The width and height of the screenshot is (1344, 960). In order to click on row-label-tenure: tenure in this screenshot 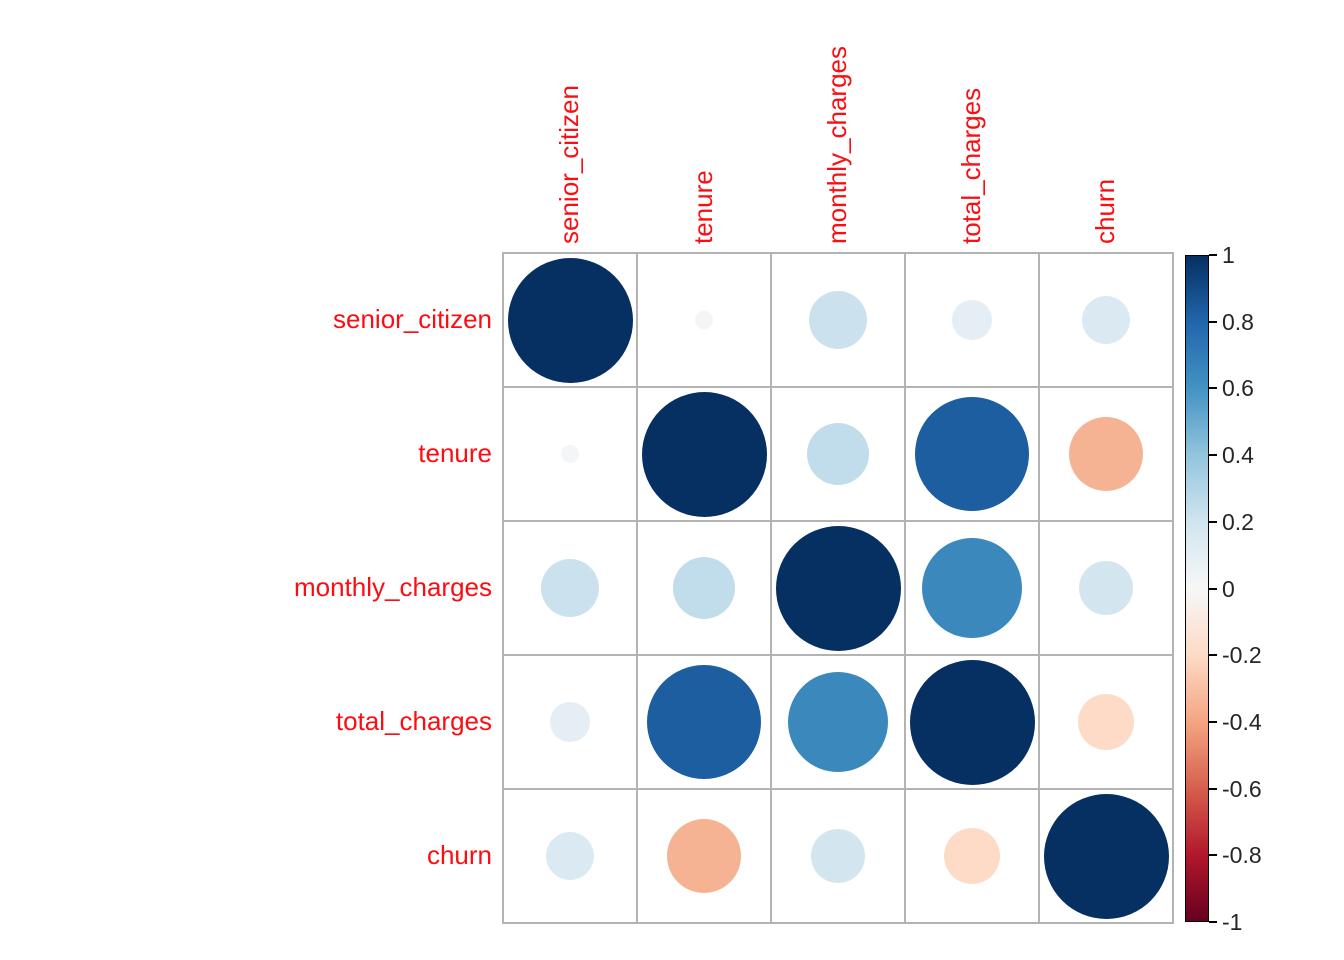, I will do `click(455, 453)`.